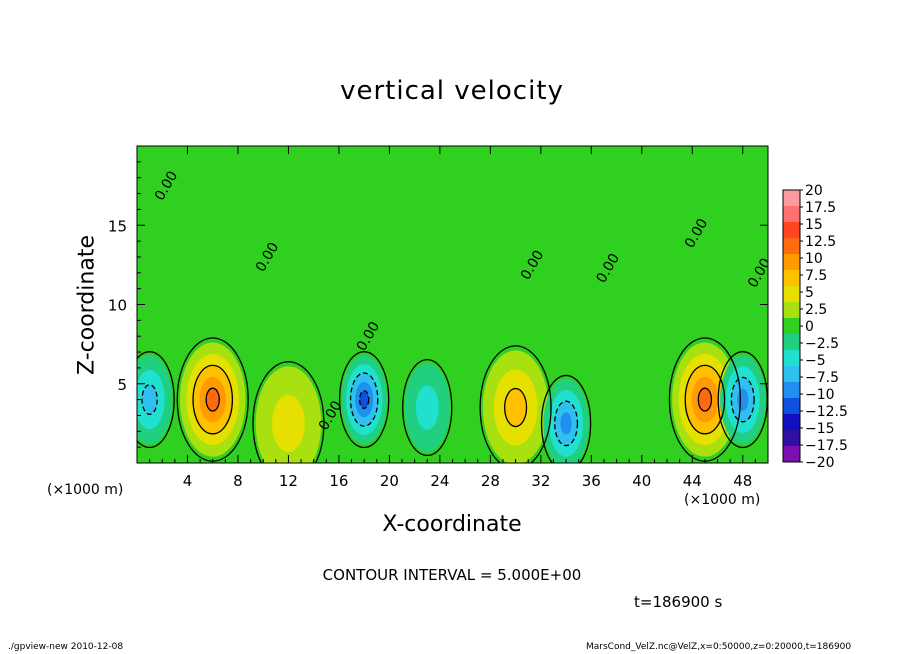 The image size is (904, 654). I want to click on colorbar-label: −2.5, so click(822, 344).